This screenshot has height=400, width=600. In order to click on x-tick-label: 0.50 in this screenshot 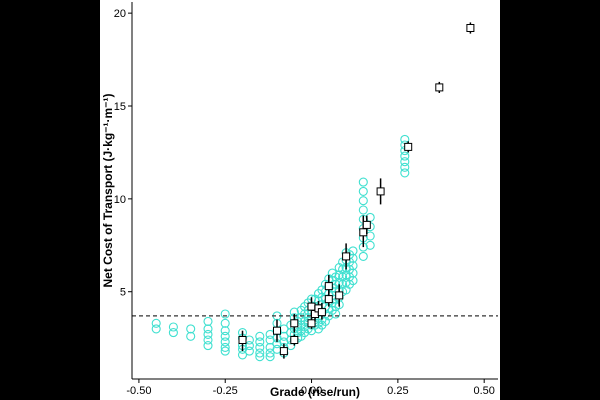, I will do `click(483, 391)`.